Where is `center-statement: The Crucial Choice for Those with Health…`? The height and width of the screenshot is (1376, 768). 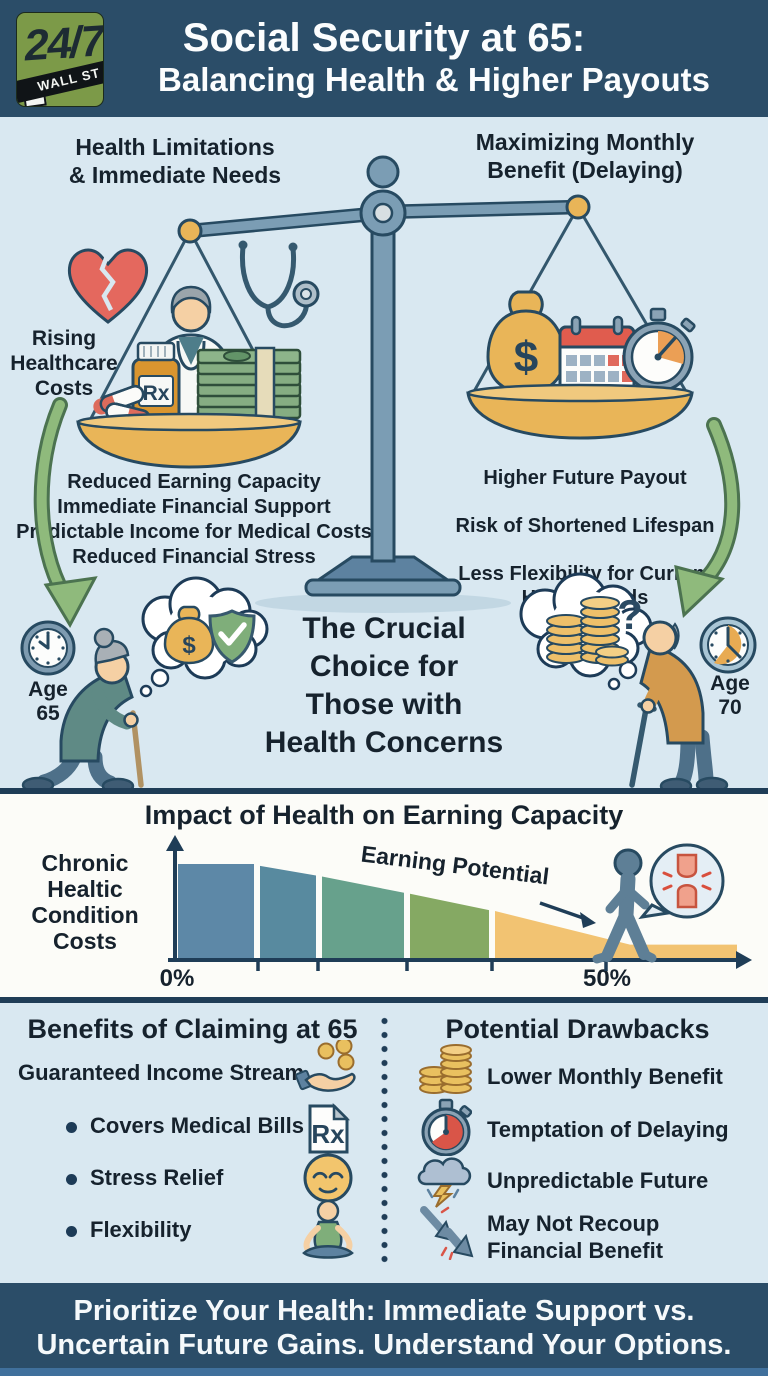 center-statement: The Crucial Choice for Those with Health… is located at coordinates (384, 685).